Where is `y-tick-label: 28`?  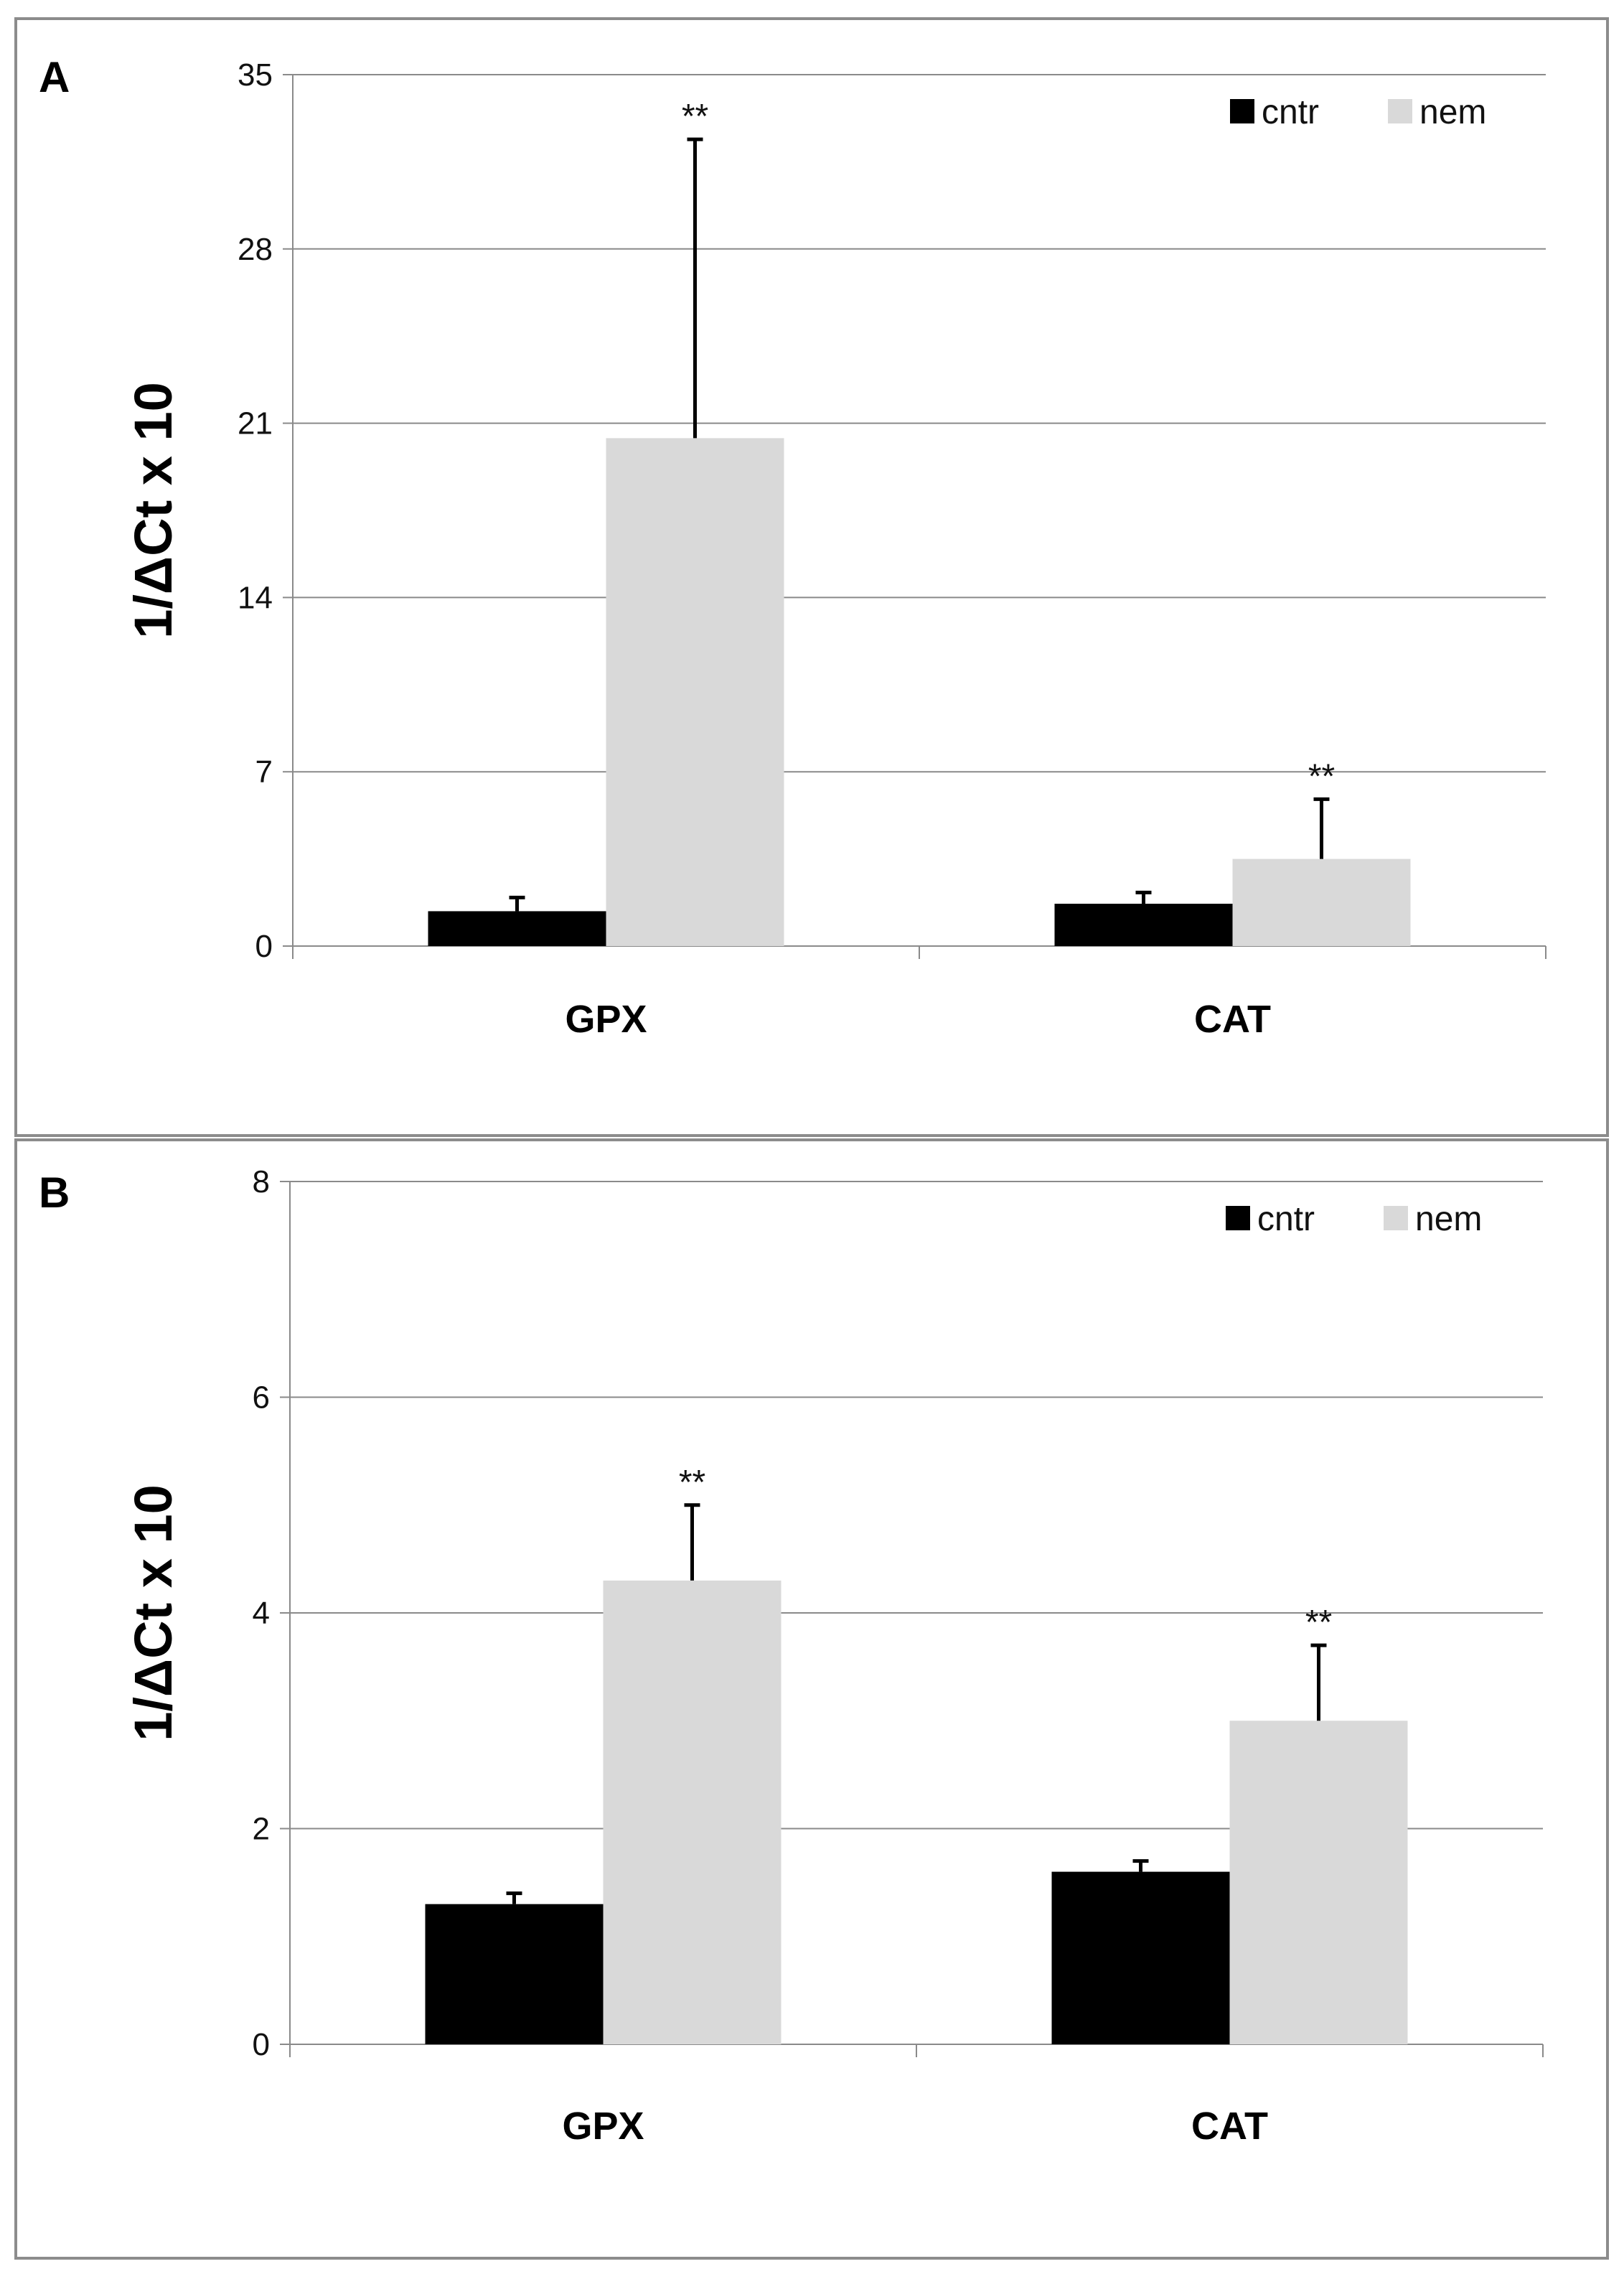
y-tick-label: 28 is located at coordinates (255, 249).